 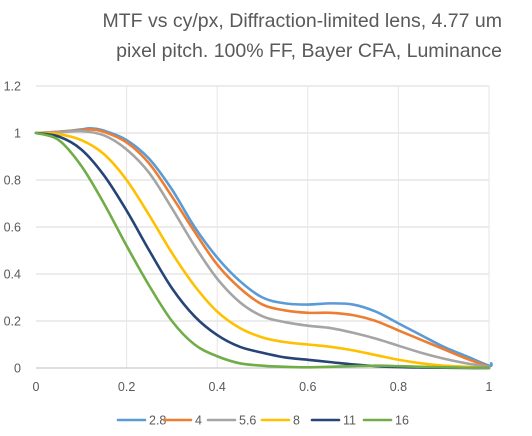 I want to click on y-tick-label-5: 1, so click(x=17, y=134).